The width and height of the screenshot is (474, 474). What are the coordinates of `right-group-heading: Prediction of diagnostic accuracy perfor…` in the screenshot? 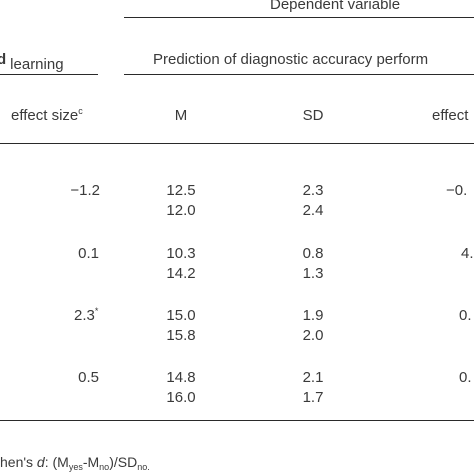 It's located at (291, 59).